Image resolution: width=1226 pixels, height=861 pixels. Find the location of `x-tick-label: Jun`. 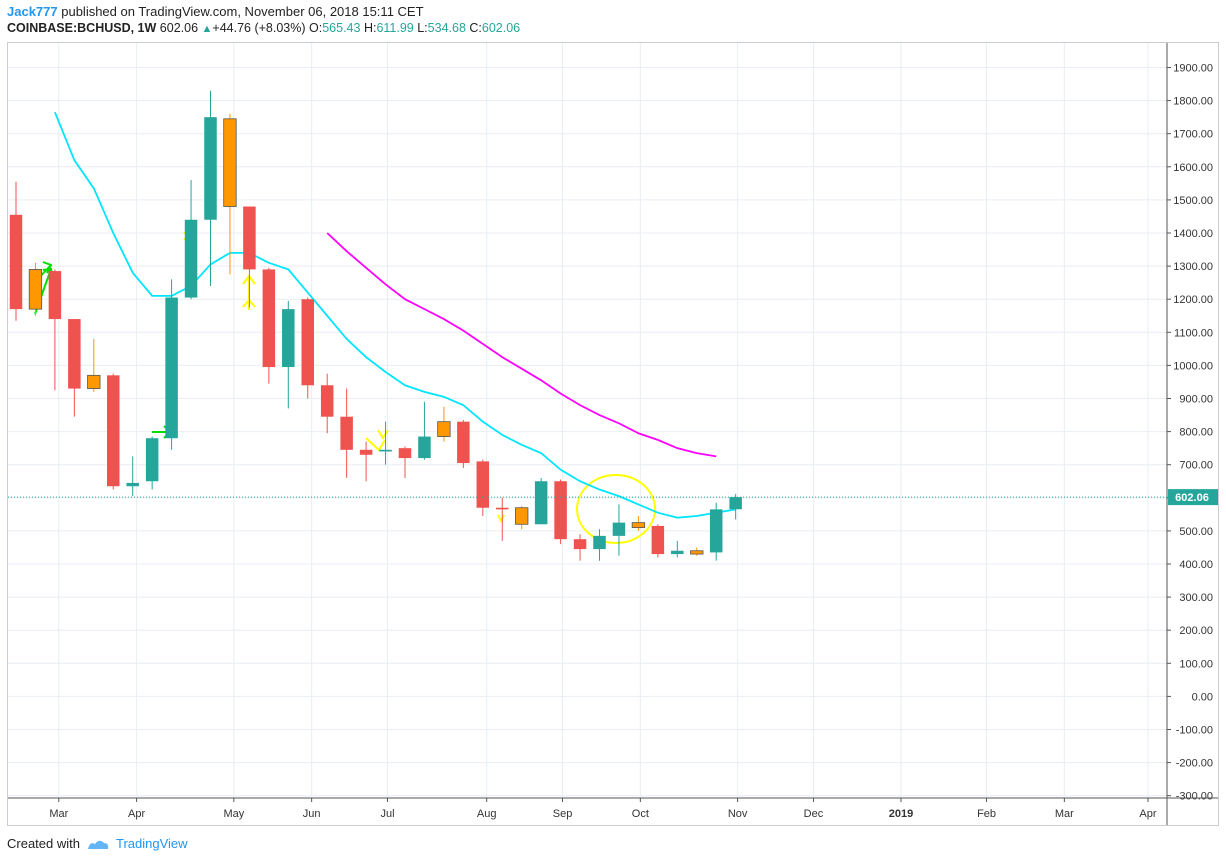

x-tick-label: Jun is located at coordinates (312, 814).